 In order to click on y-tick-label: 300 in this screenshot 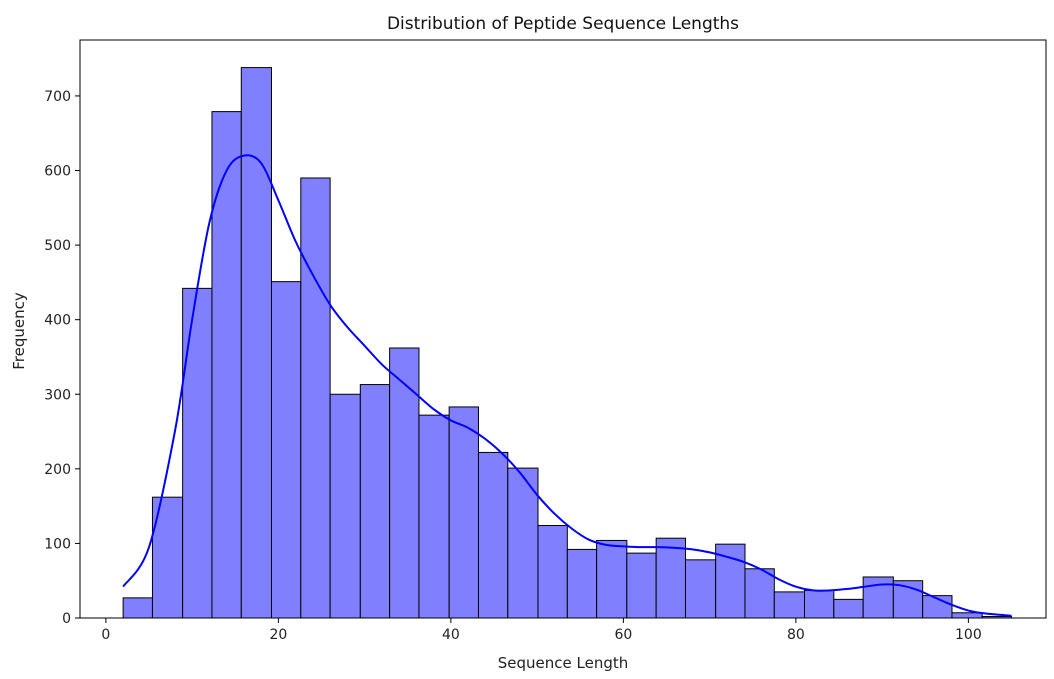, I will do `click(57, 395)`.